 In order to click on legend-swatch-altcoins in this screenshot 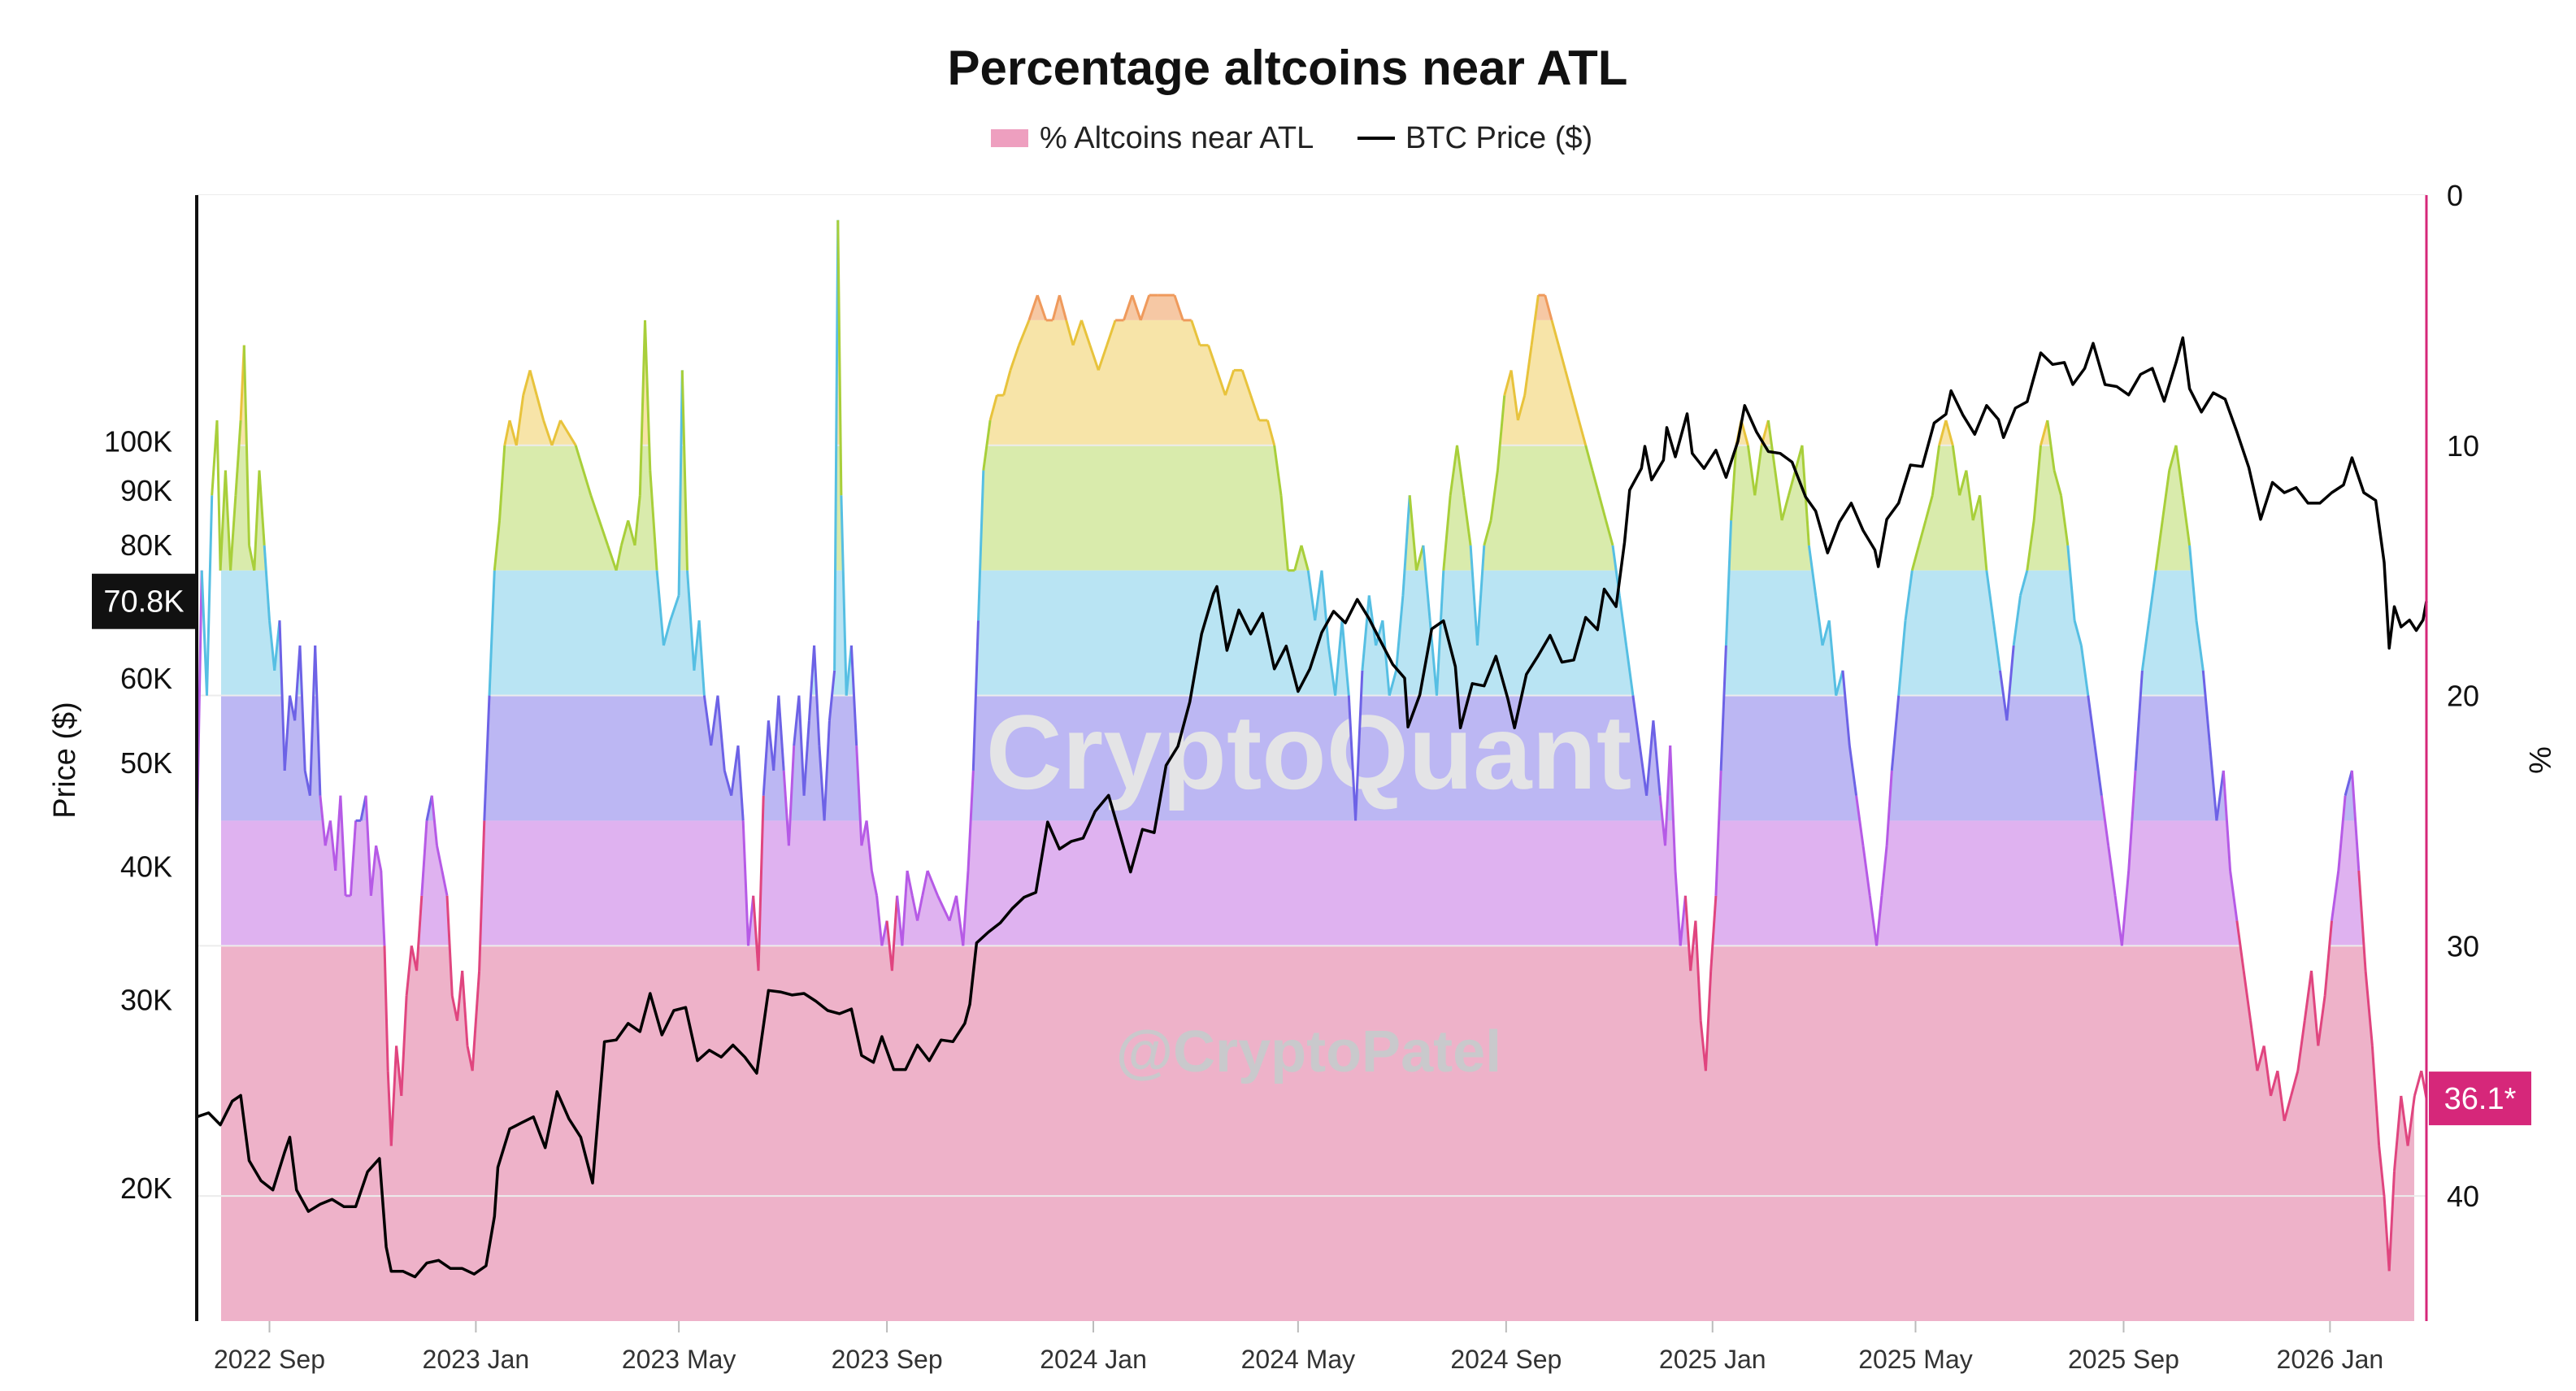, I will do `click(1009, 138)`.